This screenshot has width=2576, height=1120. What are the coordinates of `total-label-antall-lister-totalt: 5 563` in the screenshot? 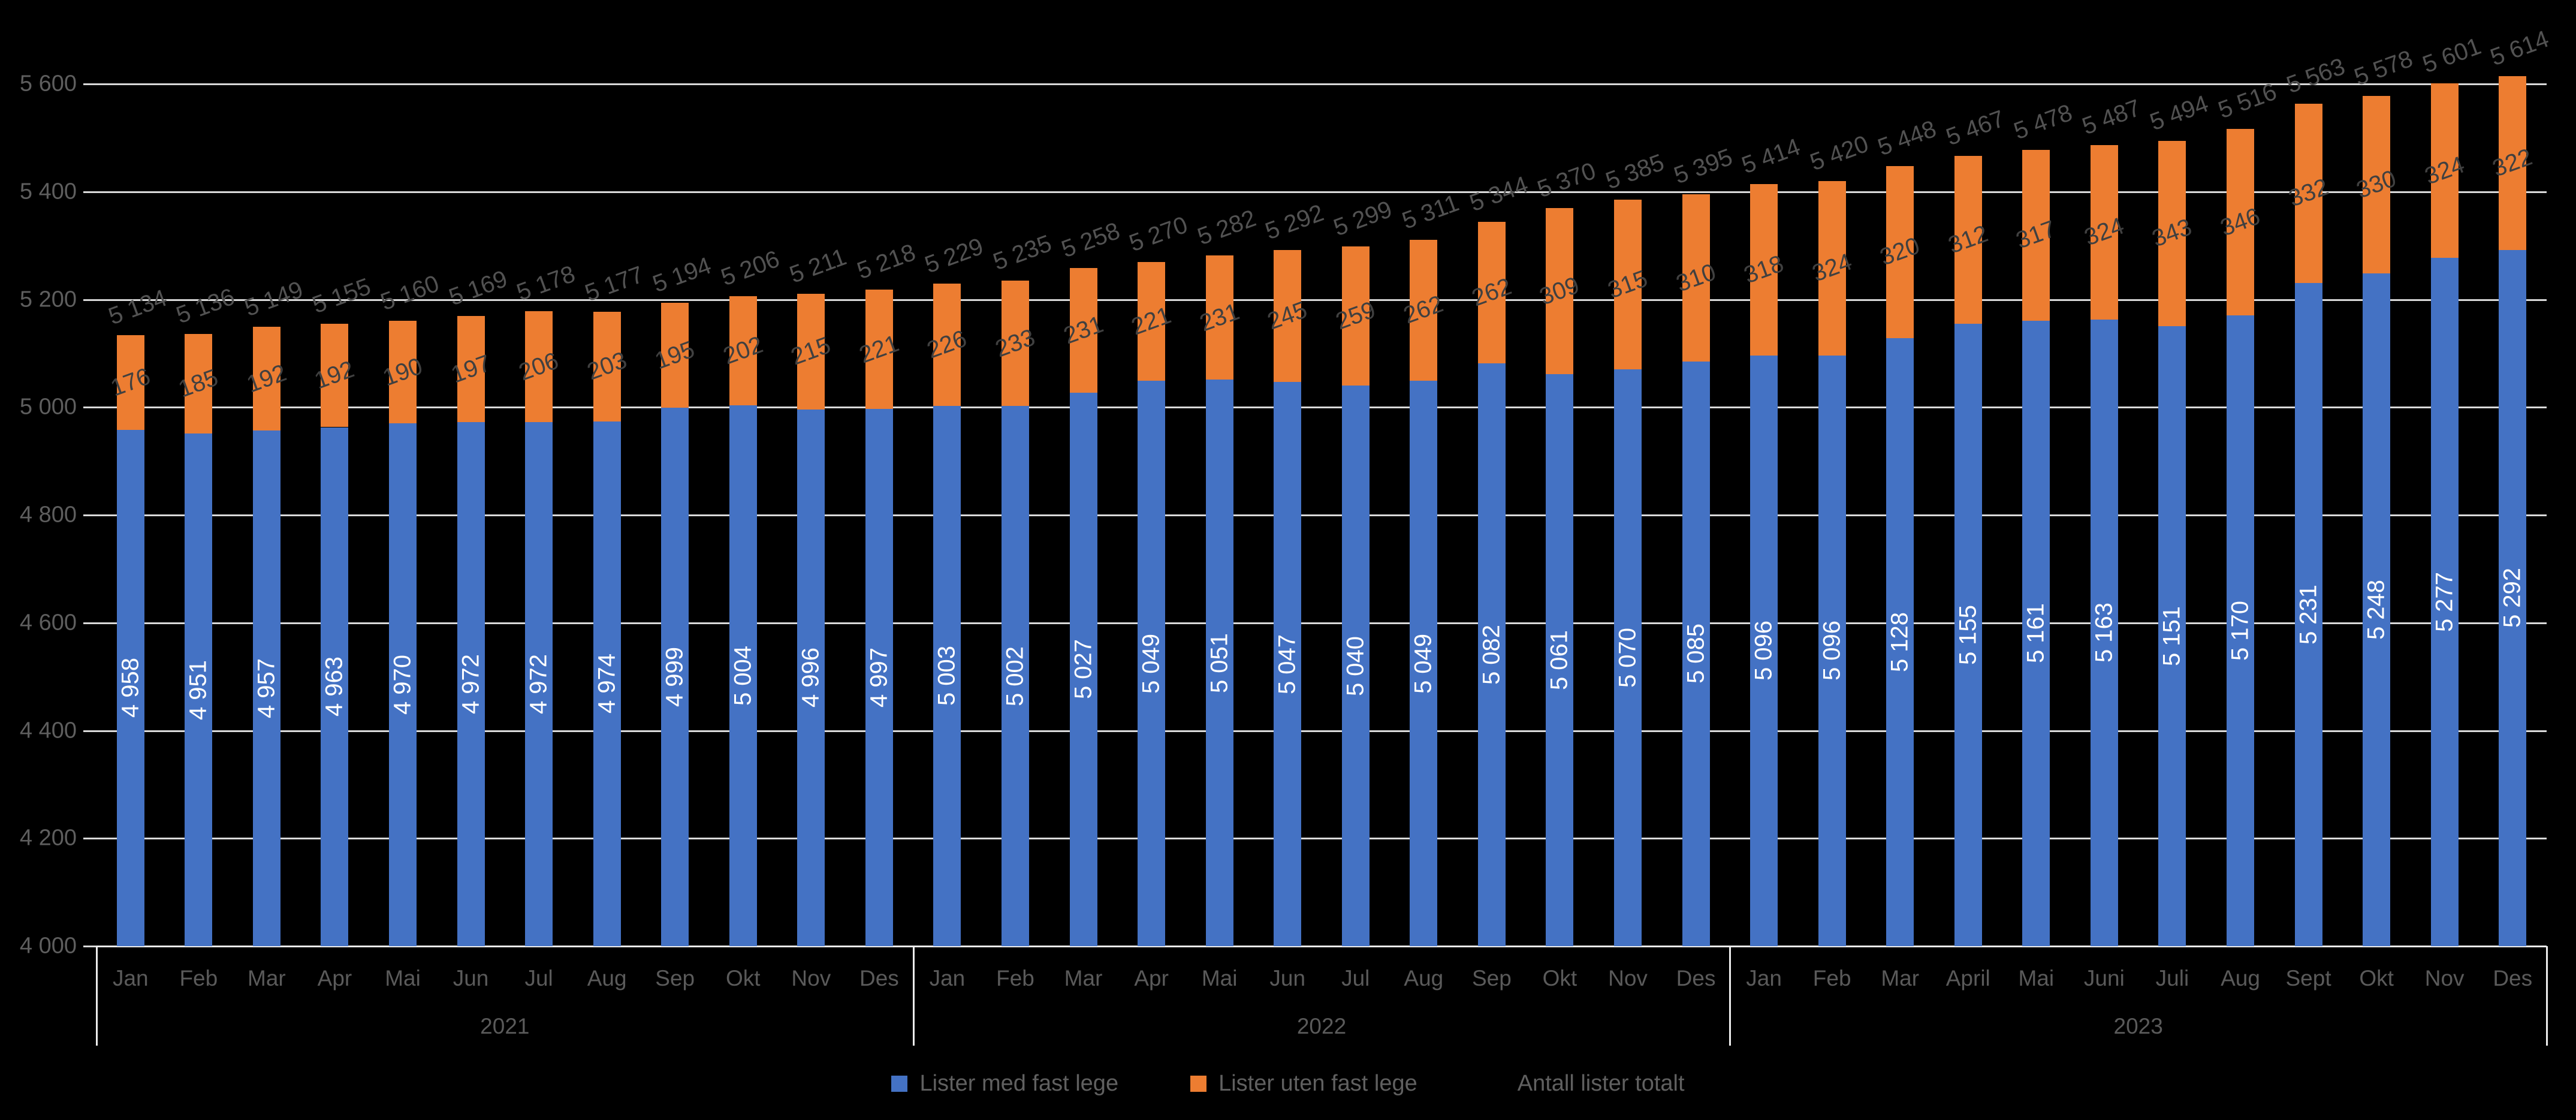 It's located at (2315, 76).